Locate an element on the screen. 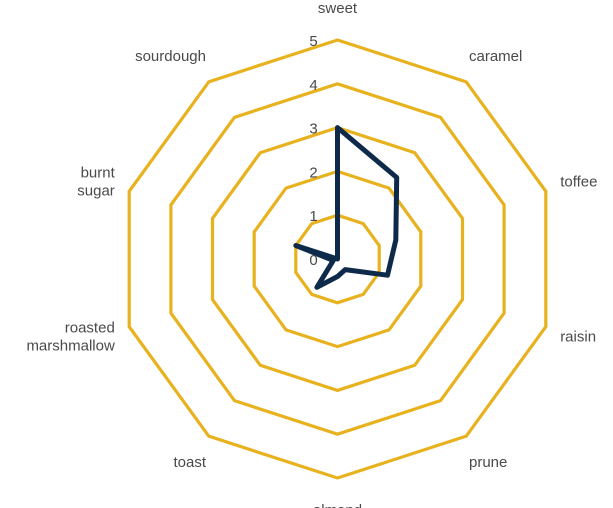 This screenshot has height=508, width=613. tick-label-4: 4 is located at coordinates (313, 85).